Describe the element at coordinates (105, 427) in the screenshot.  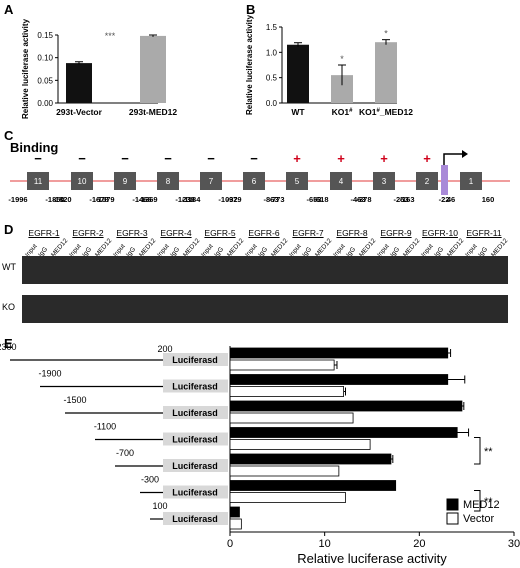
I see `construct-start-label: -1100` at that location.